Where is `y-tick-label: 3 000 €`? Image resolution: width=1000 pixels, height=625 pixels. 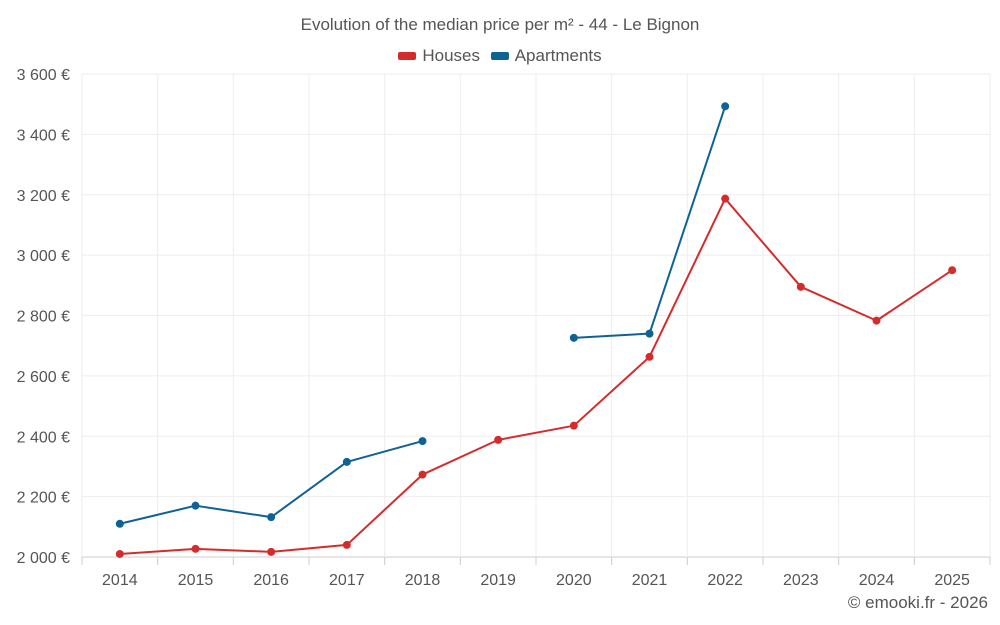 y-tick-label: 3 000 € is located at coordinates (43, 256).